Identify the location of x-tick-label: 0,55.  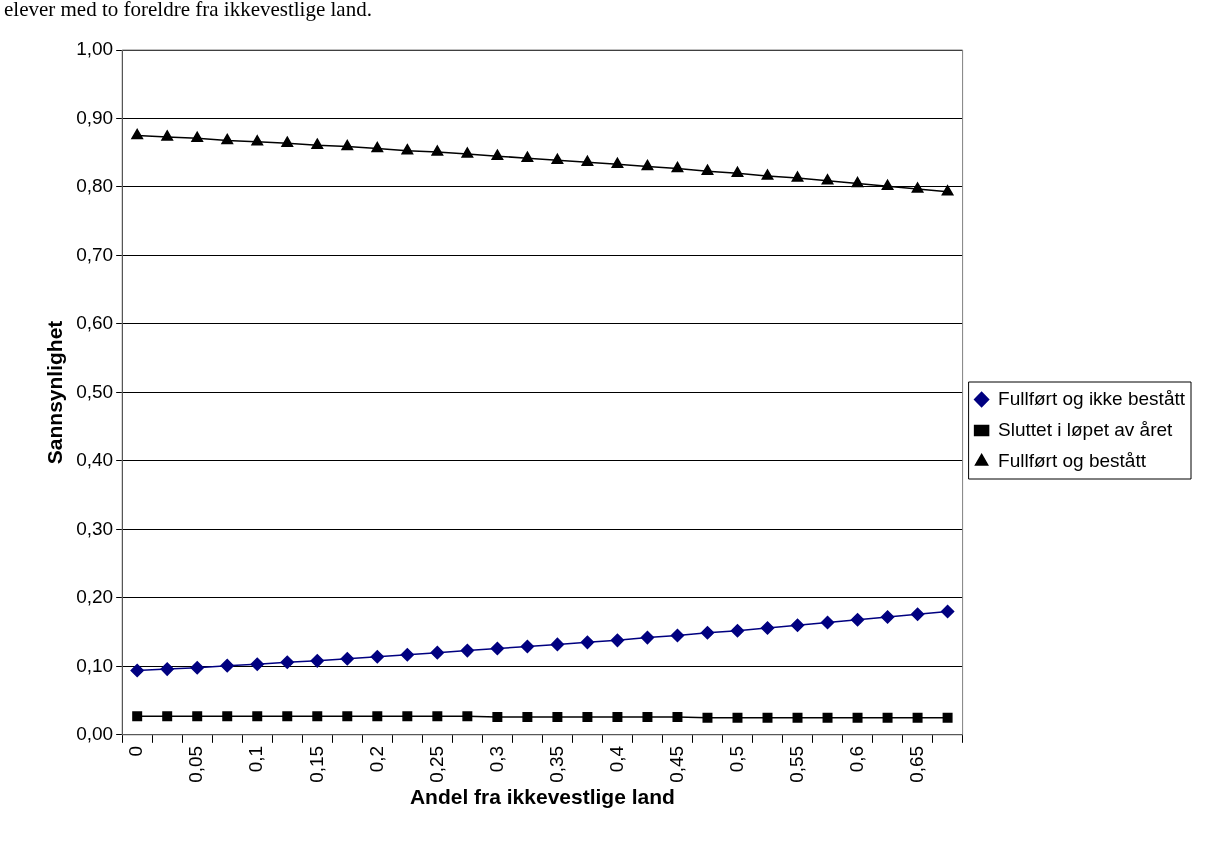
(796, 764).